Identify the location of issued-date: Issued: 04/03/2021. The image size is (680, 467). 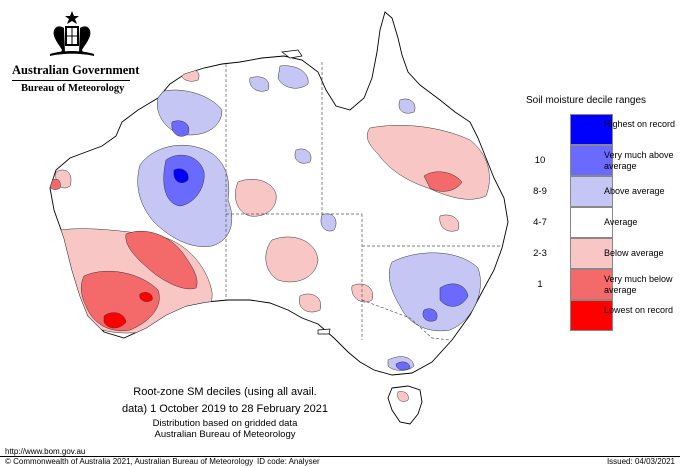
(640, 461).